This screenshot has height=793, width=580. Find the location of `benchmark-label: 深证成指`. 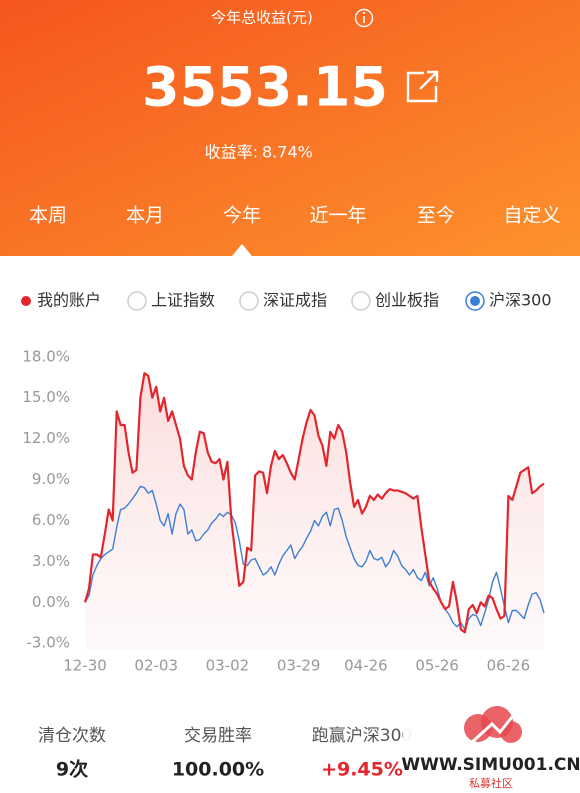

benchmark-label: 深证成指 is located at coordinates (295, 300).